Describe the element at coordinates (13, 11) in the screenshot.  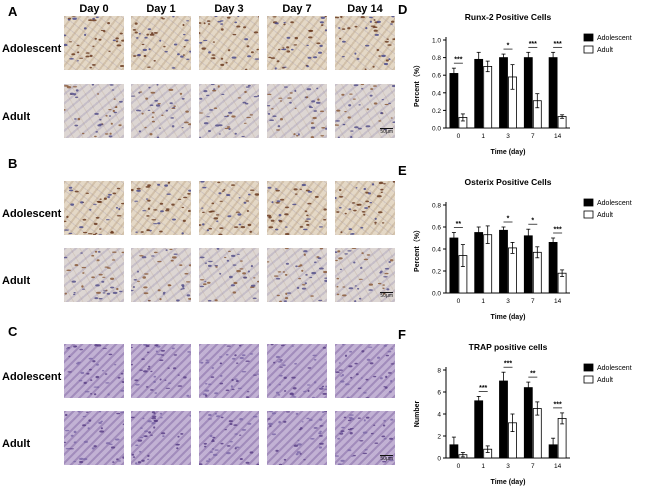
I see `panel-letter: A` at that location.